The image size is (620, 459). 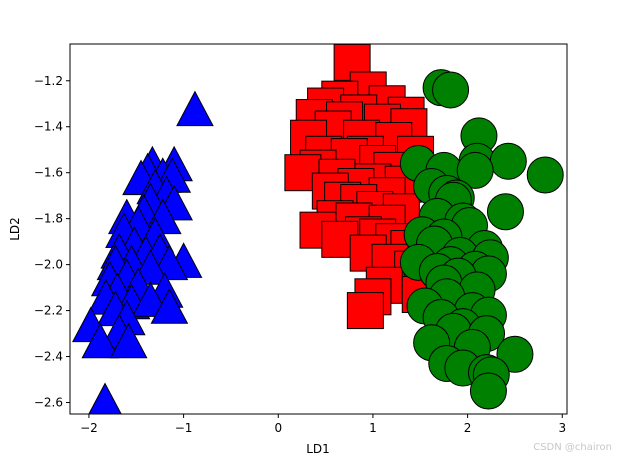 What do you see at coordinates (52, 242) in the screenshot?
I see `y-axis: −2.6 −2.4 −2.2 −2.0 −1.8 −1.6 −1.4 −1.2` at bounding box center [52, 242].